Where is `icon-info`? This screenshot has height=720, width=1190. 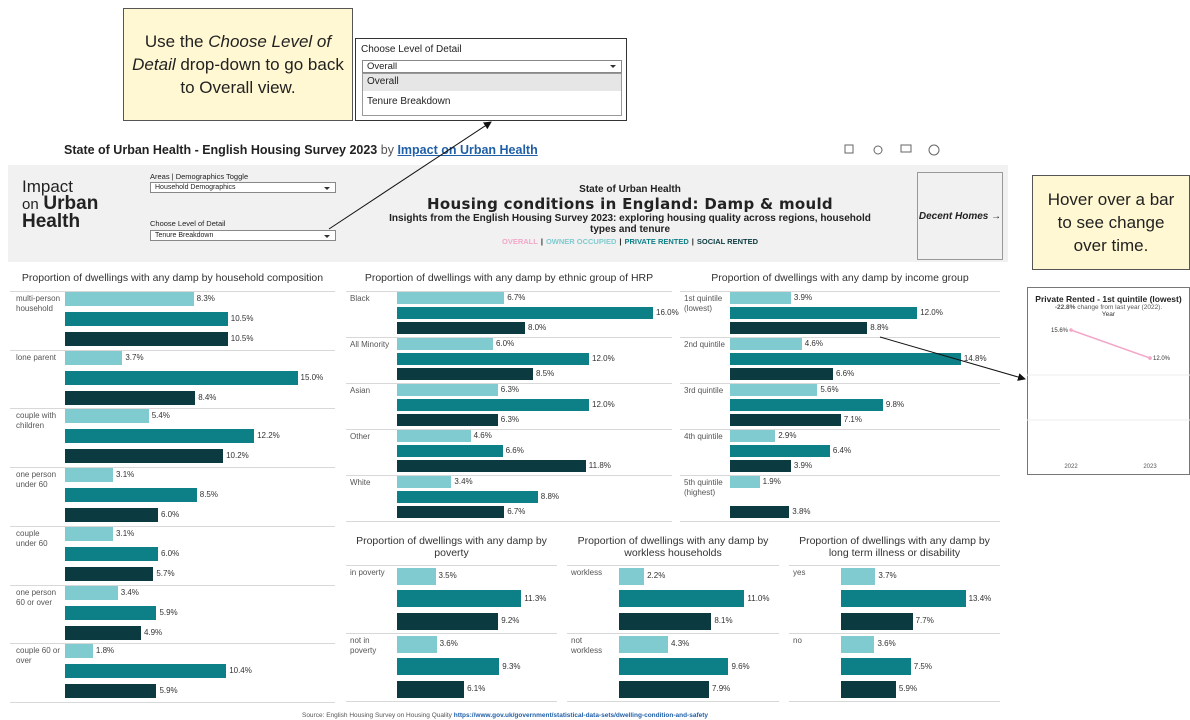
icon-info is located at coordinates (934, 150).